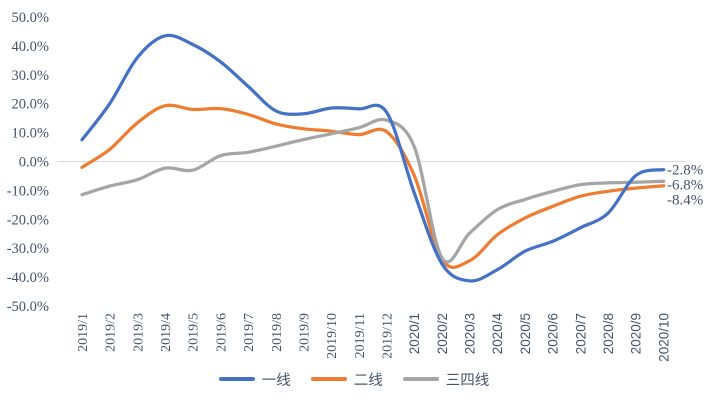 This screenshot has width=708, height=404. What do you see at coordinates (580, 333) in the screenshot?
I see `x-axis-tick-label: 2020/7` at bounding box center [580, 333].